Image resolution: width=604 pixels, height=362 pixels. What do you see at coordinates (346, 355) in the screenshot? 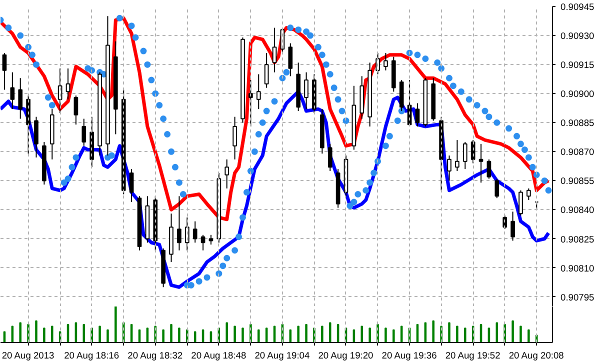
I see `x-tick-label: 20 Aug 19:20` at bounding box center [346, 355].